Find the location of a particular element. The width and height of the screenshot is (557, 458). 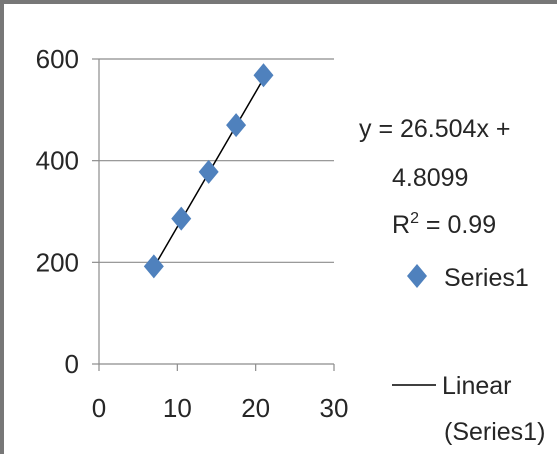

y-tick-label-0: 0 is located at coordinates (72, 364).